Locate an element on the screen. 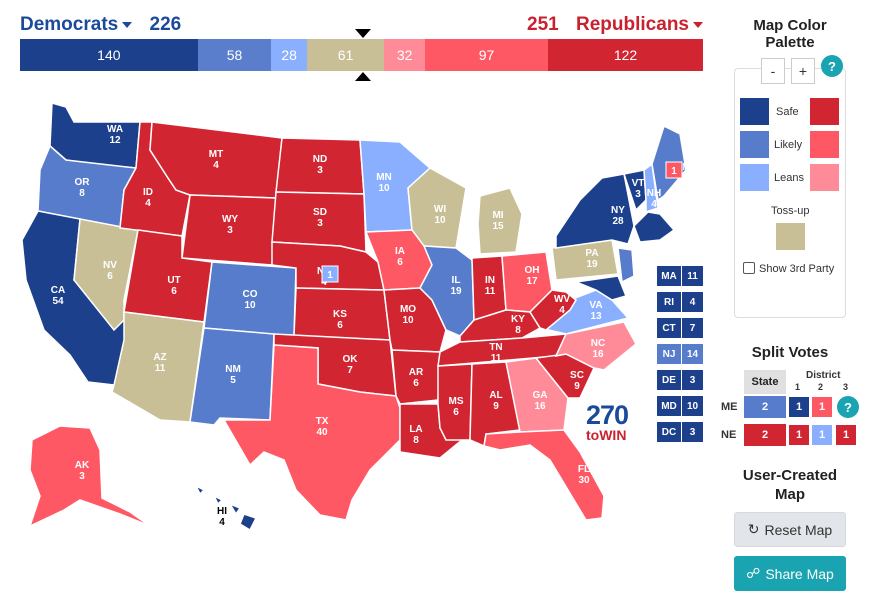  ne-district-1: 1 is located at coordinates (799, 435).